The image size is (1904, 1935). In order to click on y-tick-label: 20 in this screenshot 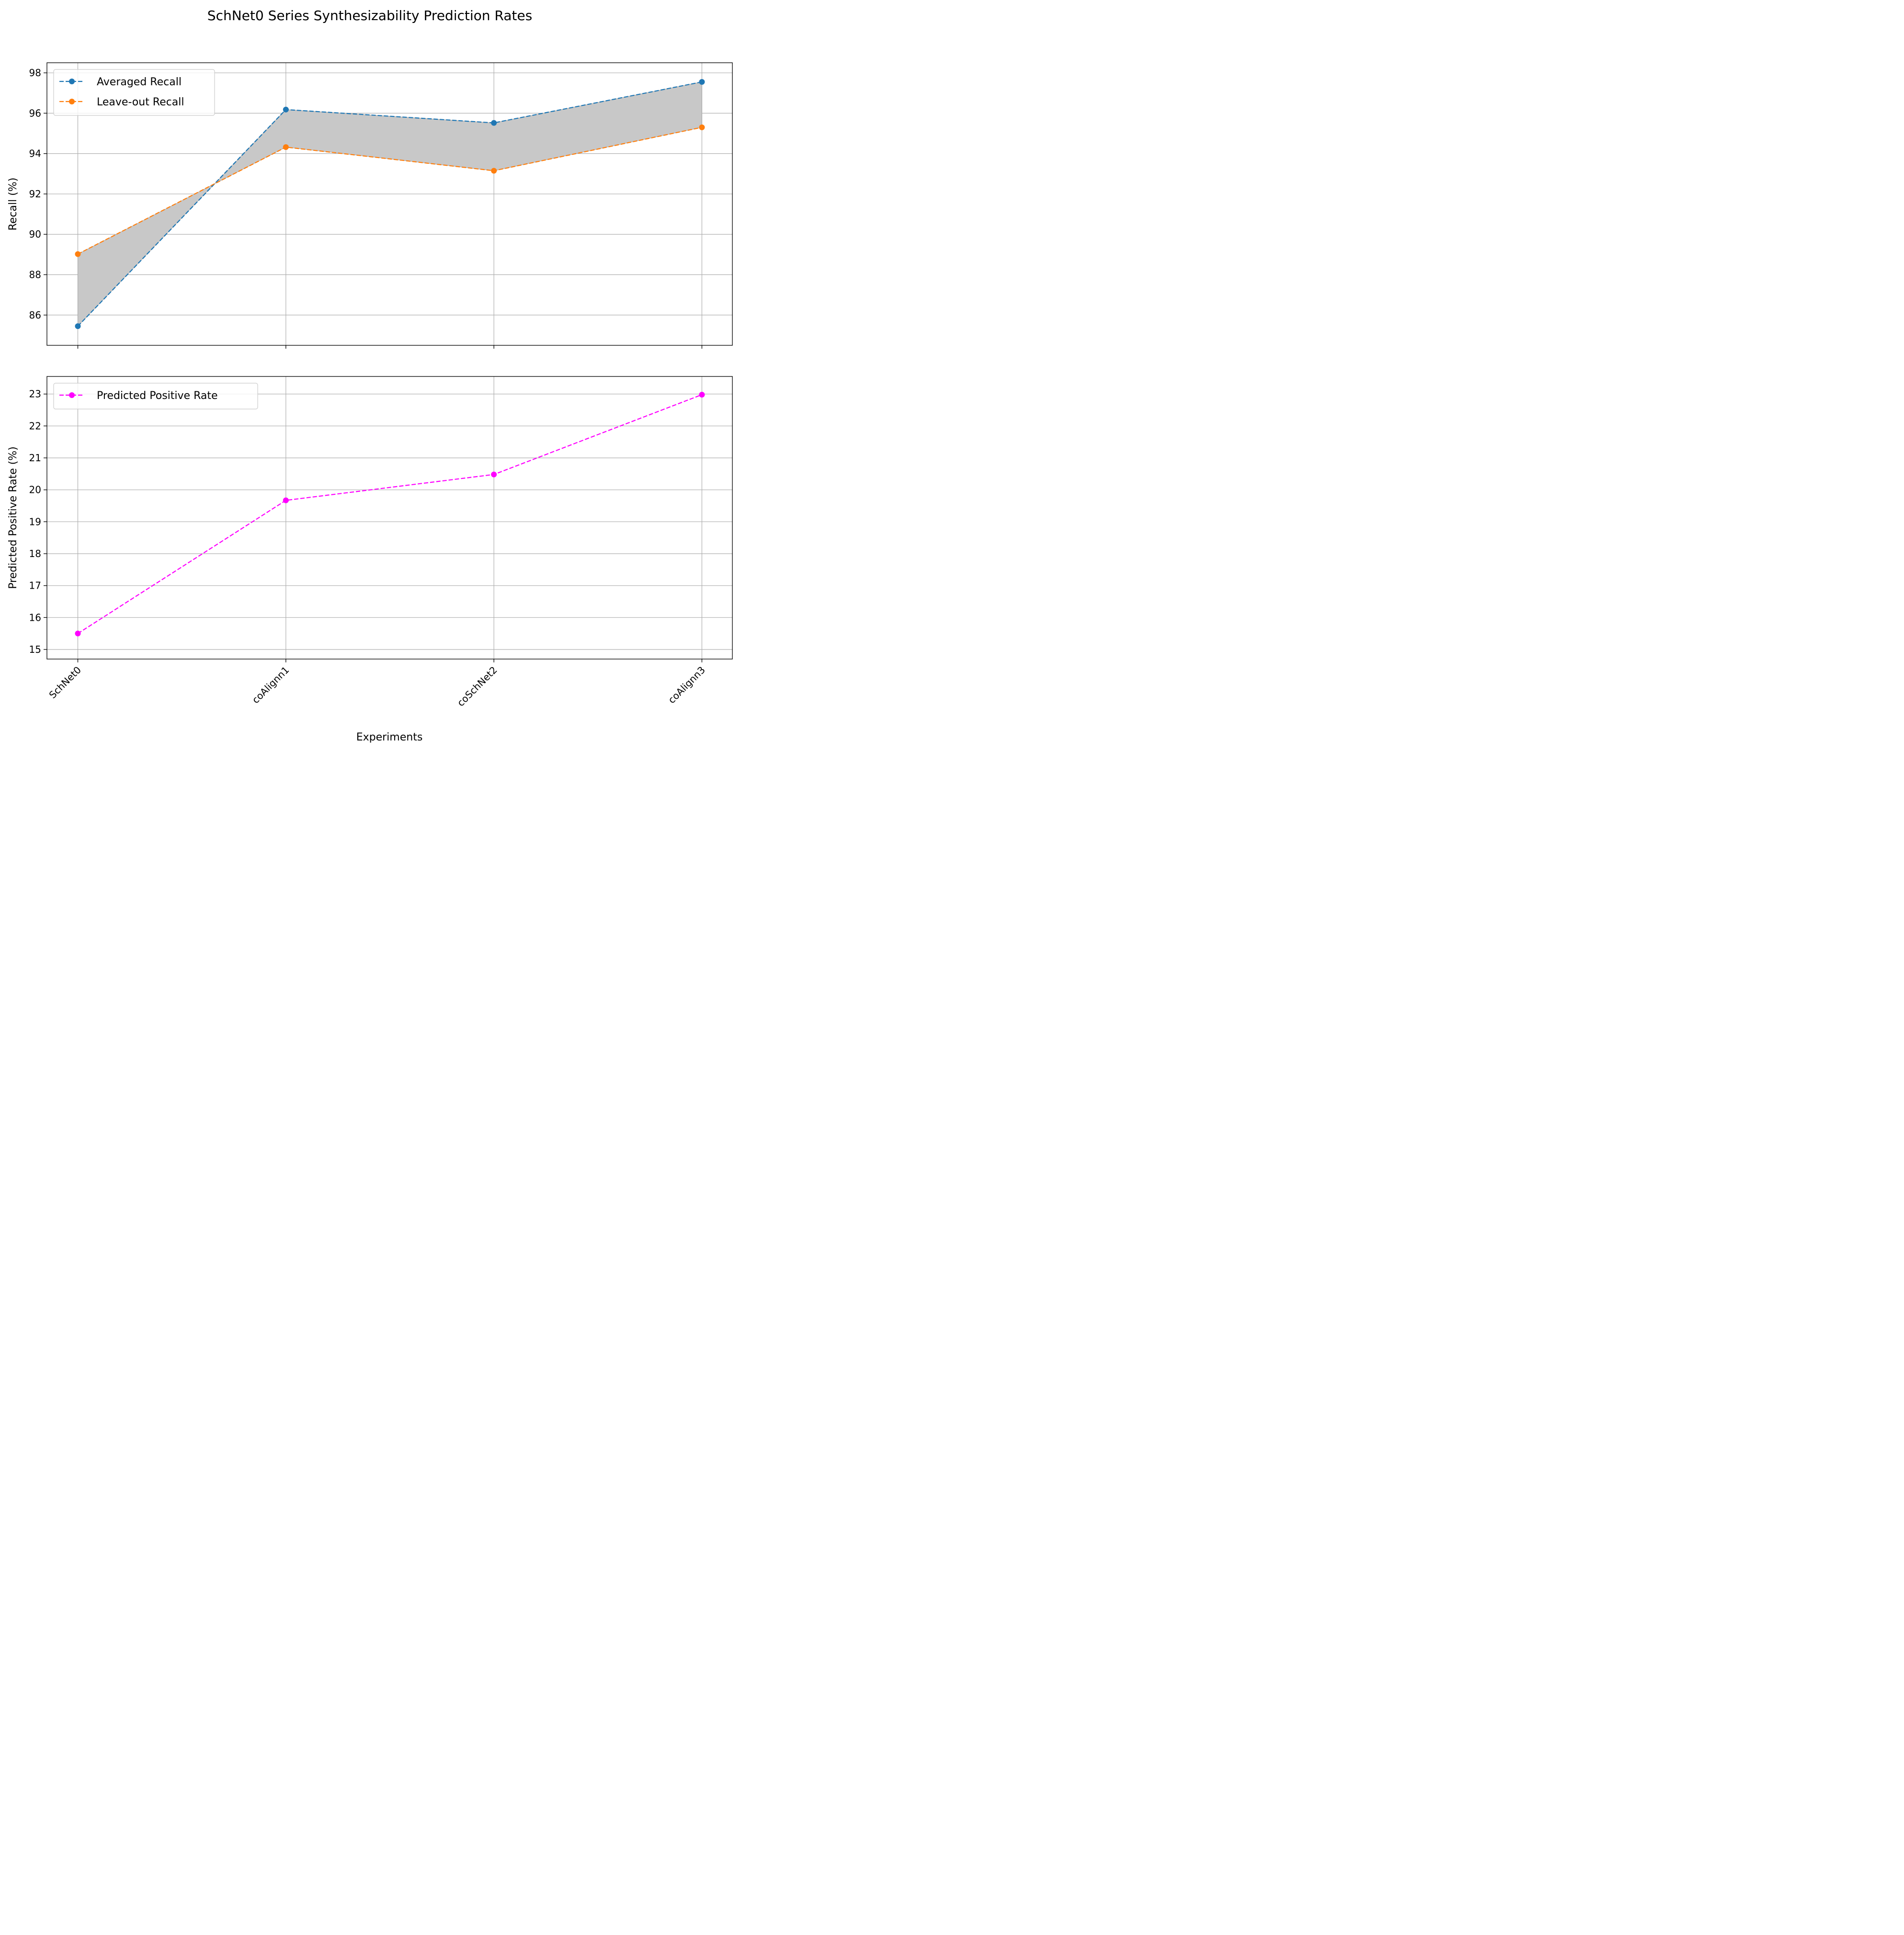, I will do `click(35, 490)`.